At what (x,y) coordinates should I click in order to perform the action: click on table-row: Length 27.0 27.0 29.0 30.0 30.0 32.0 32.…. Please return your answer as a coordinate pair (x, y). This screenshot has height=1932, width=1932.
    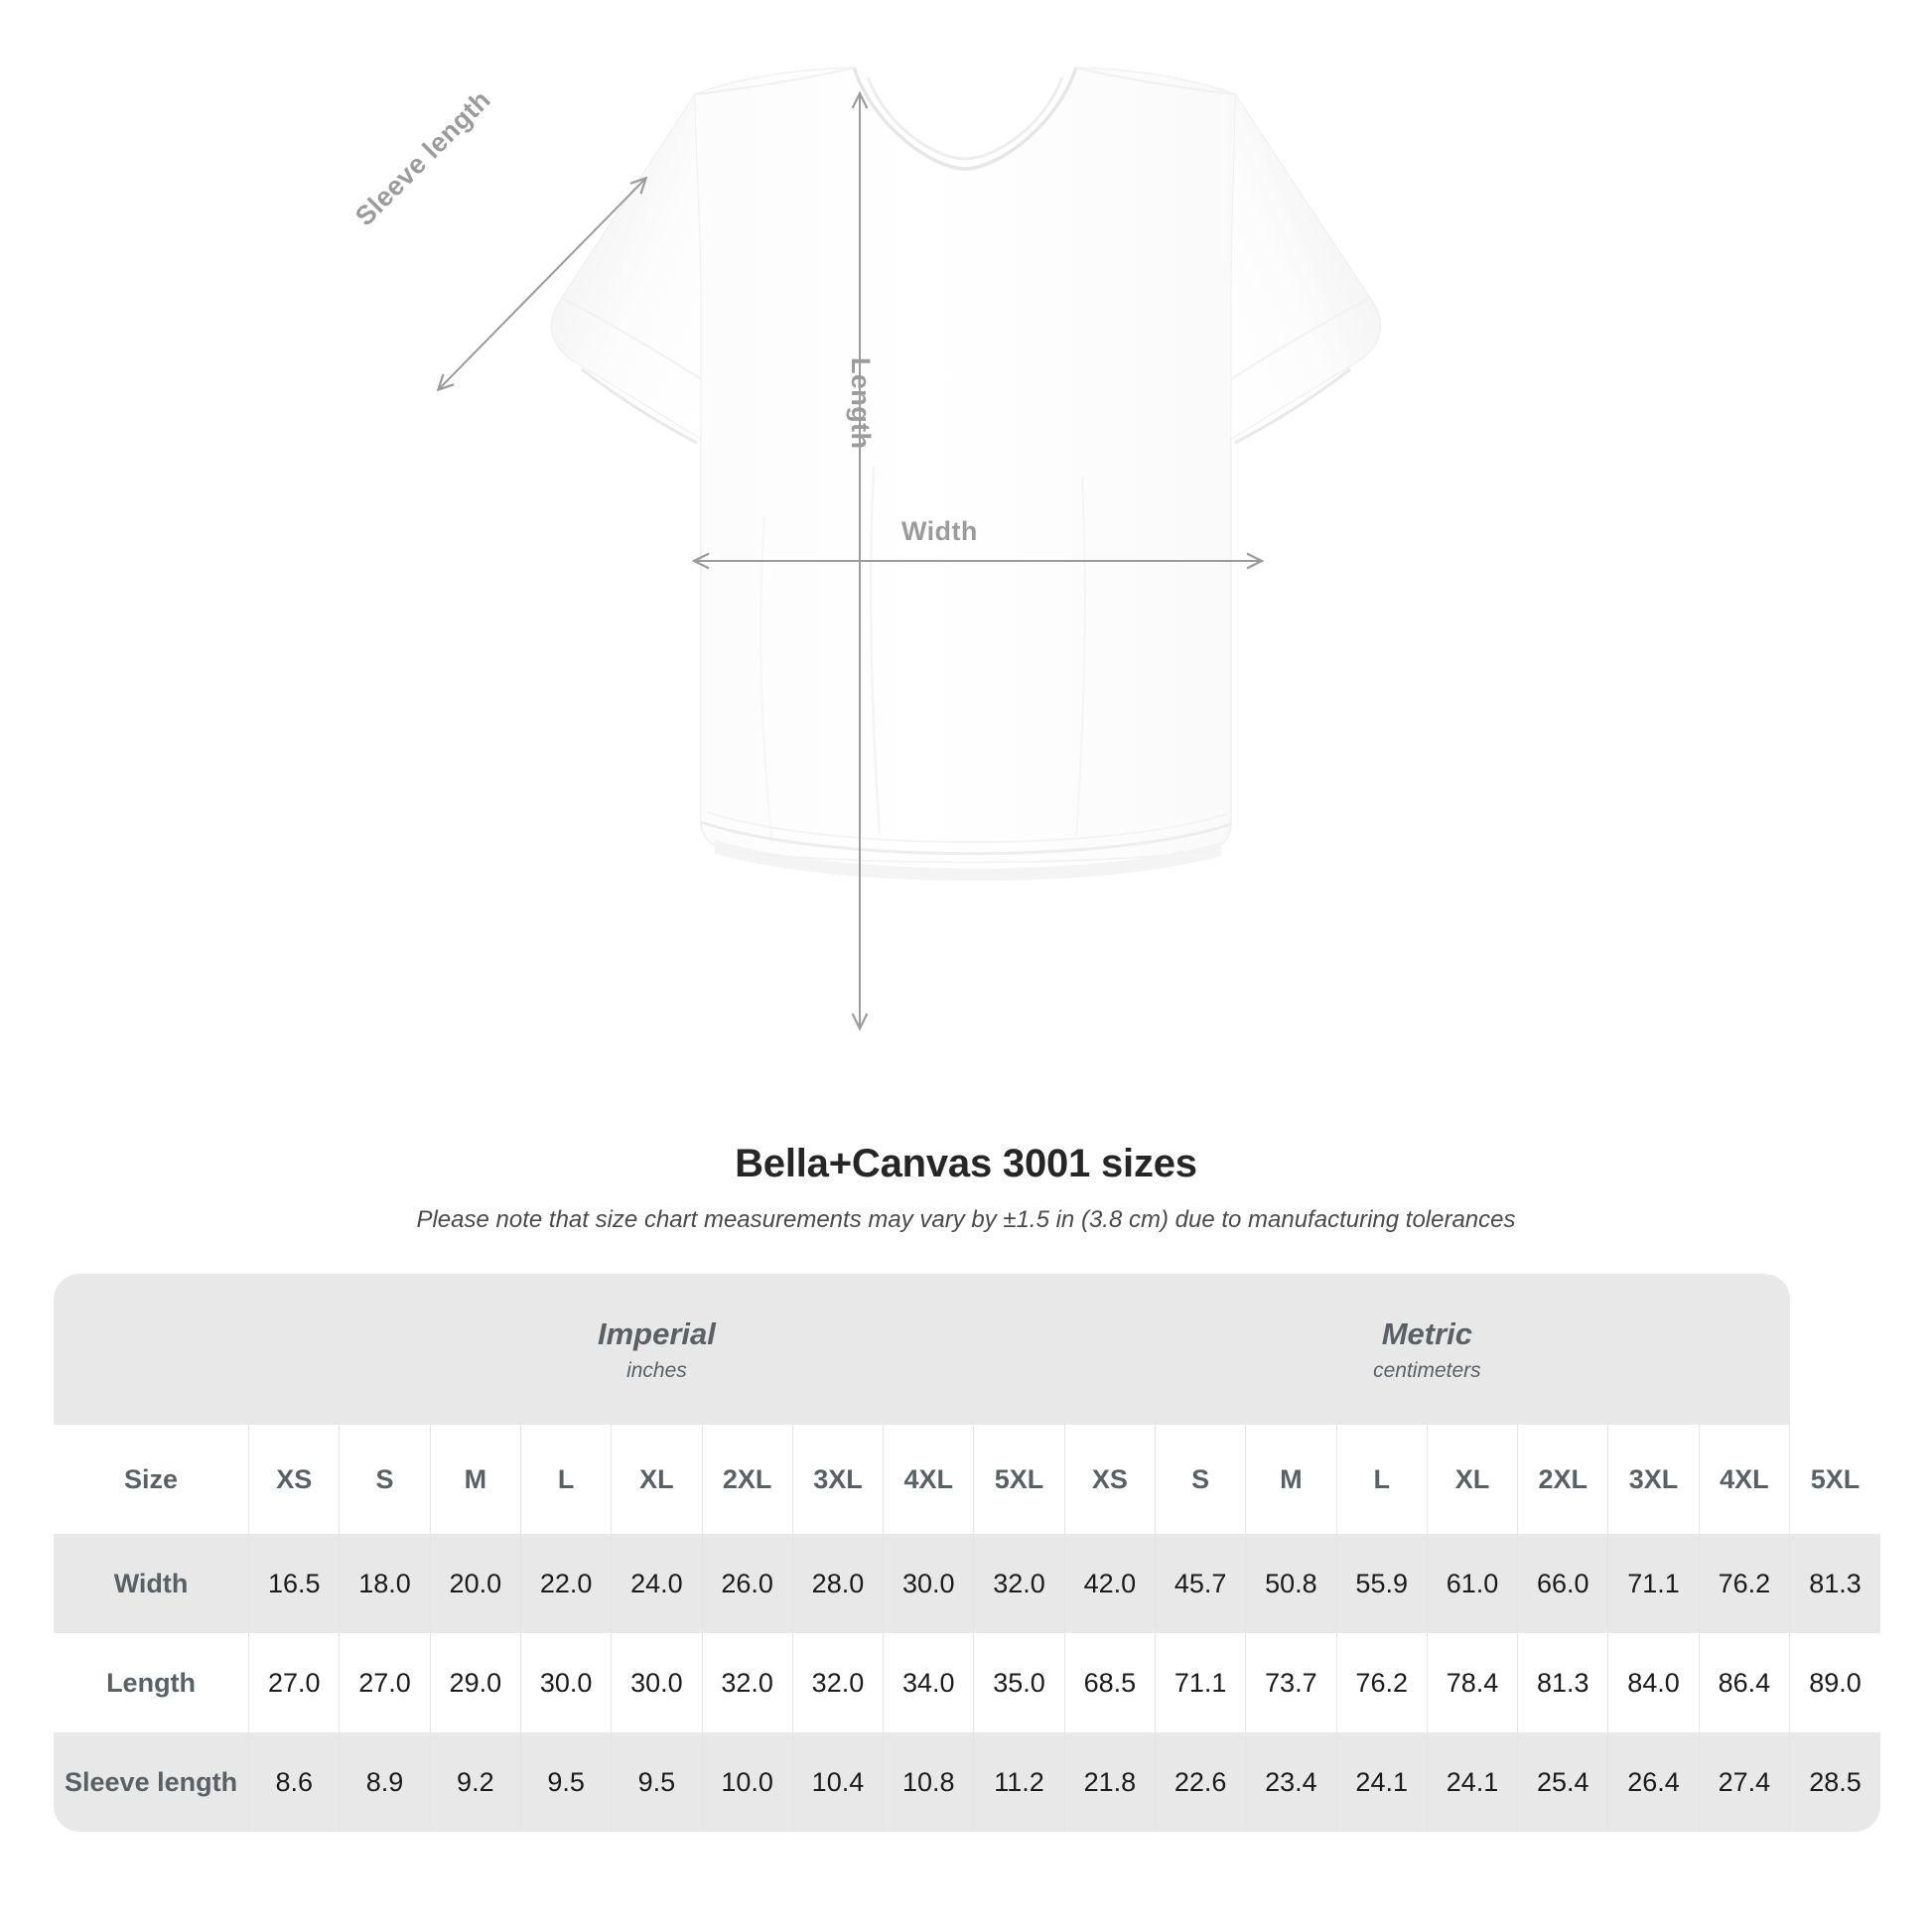
    Looking at the image, I should click on (967, 1682).